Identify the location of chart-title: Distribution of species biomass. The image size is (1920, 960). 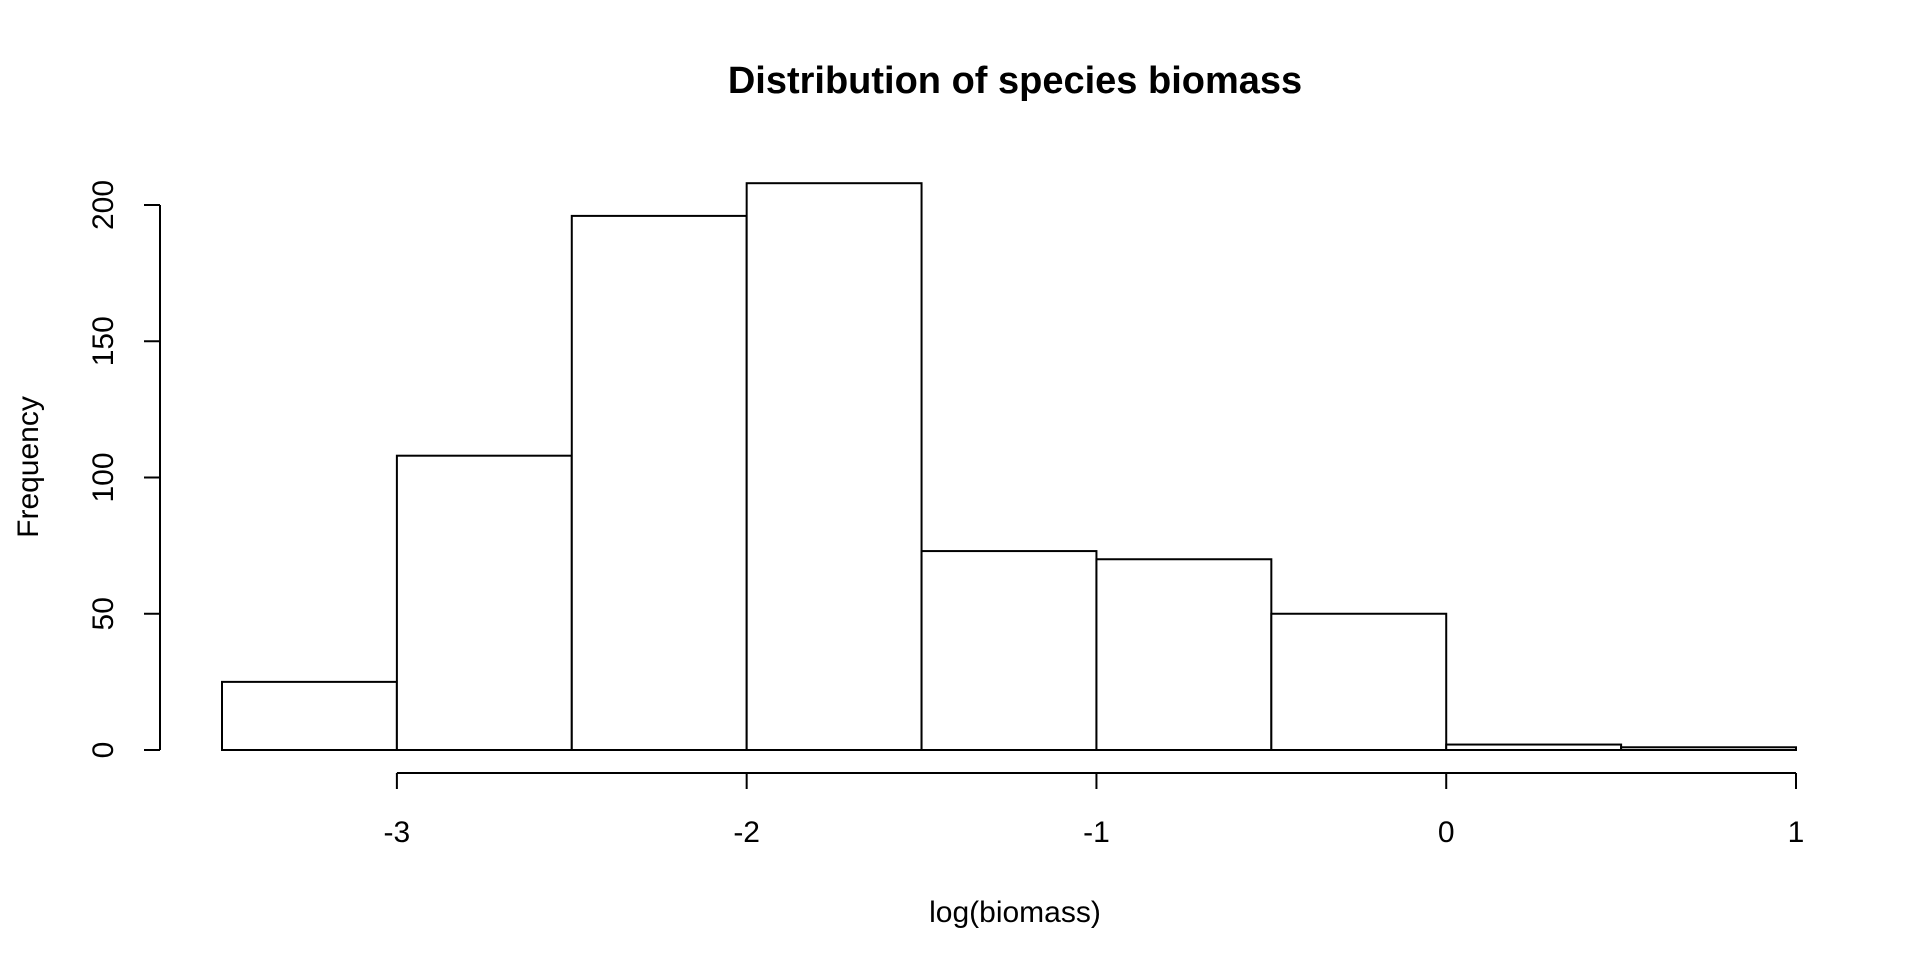
(1015, 81).